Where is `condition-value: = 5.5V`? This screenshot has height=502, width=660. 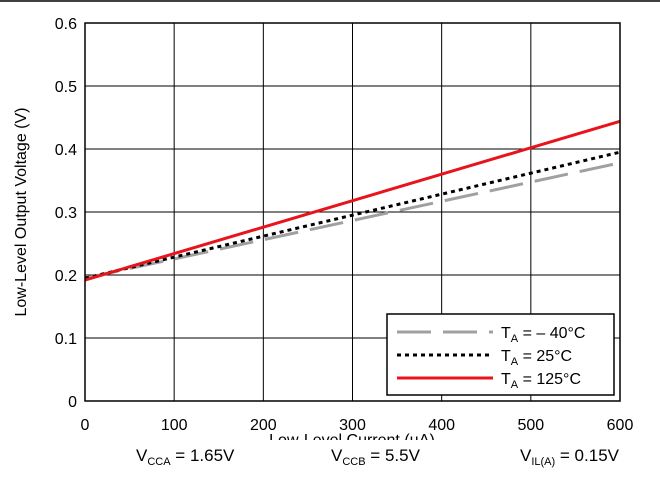
condition-value: = 5.5V is located at coordinates (392, 455).